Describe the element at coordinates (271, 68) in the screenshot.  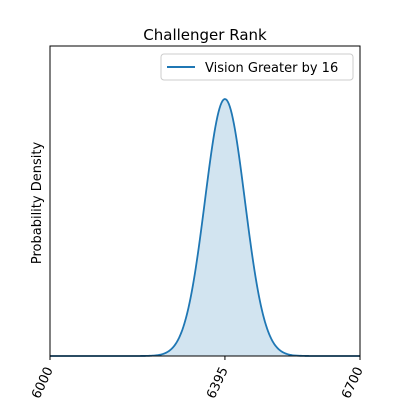
I see `legend-label: Vision Greater by 16` at that location.